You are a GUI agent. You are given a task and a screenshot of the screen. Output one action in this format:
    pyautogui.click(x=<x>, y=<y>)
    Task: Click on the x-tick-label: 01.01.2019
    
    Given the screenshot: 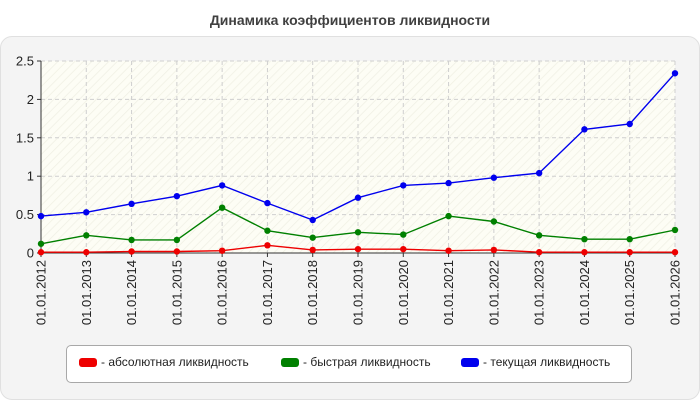 What is the action you would take?
    pyautogui.click(x=358, y=292)
    